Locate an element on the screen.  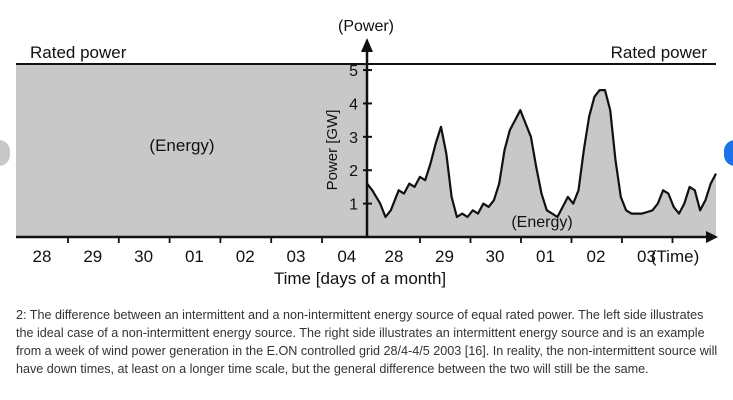
rated-power-left-label: Rated power is located at coordinates (78, 52).